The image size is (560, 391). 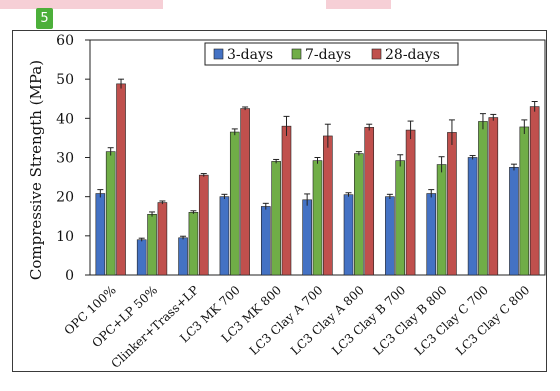 I want to click on x-tick-label: LC3 Clay B 700, so click(x=368, y=320).